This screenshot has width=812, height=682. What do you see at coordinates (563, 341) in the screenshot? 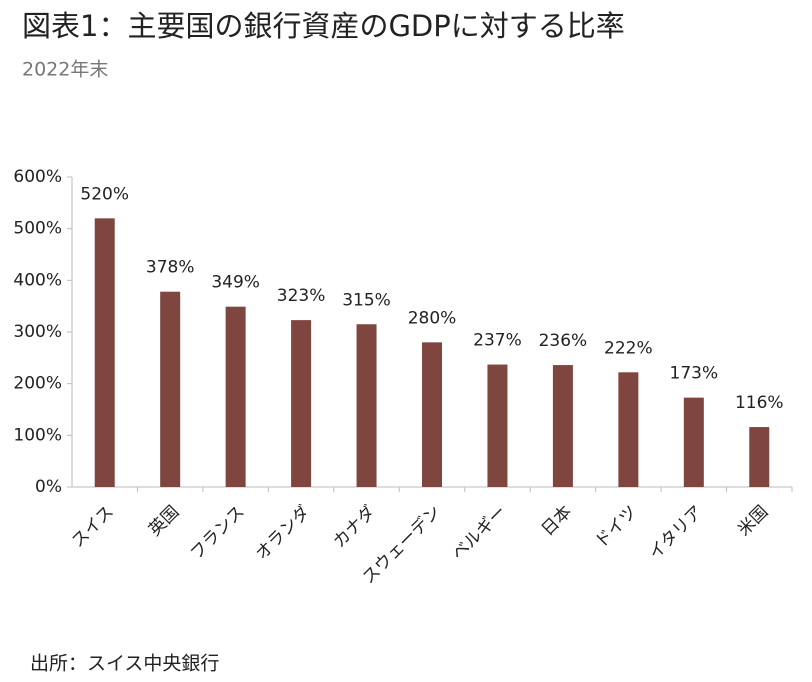
I see `data-label: 236%` at bounding box center [563, 341].